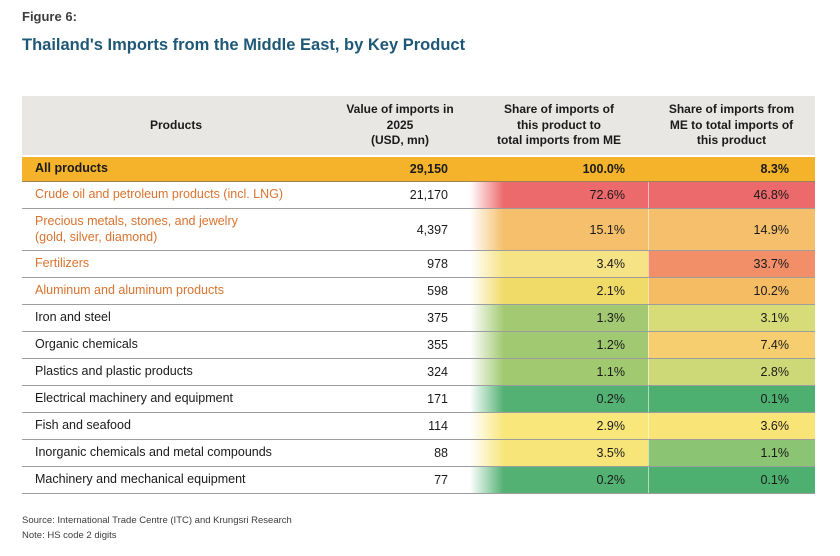  Describe the element at coordinates (71, 168) in the screenshot. I see `product-name-cell: All products` at that location.